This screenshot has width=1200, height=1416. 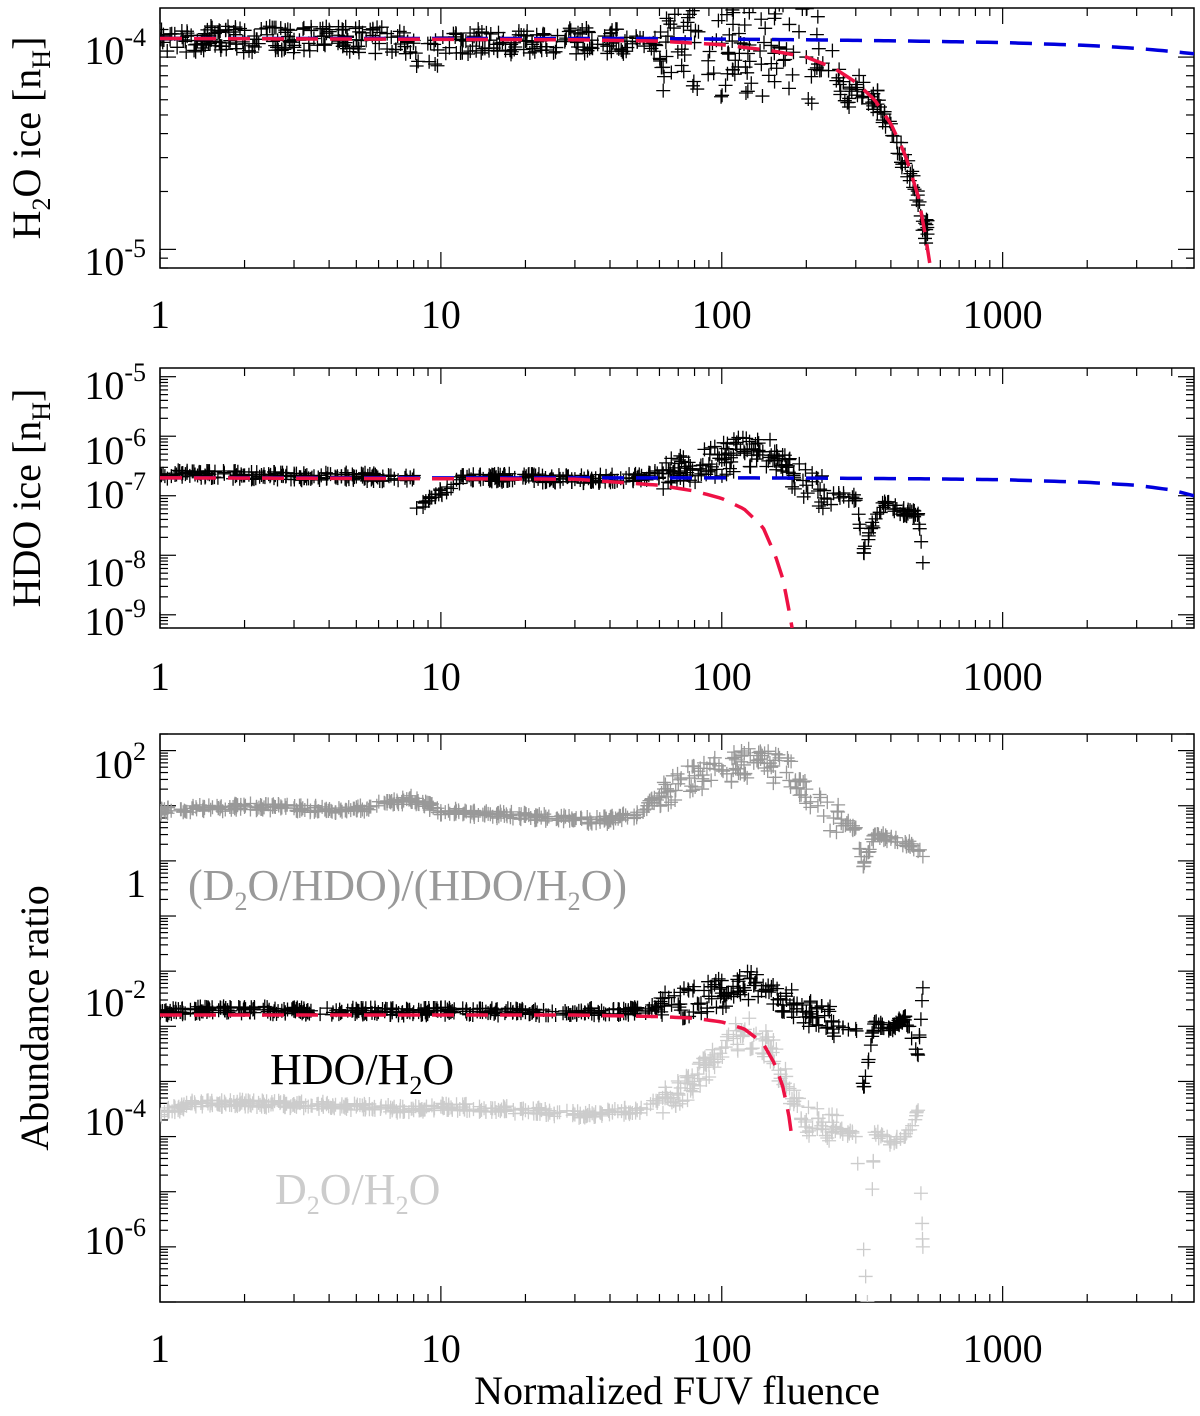 What do you see at coordinates (160, 314) in the screenshot?
I see `x-tick-label: 1` at bounding box center [160, 314].